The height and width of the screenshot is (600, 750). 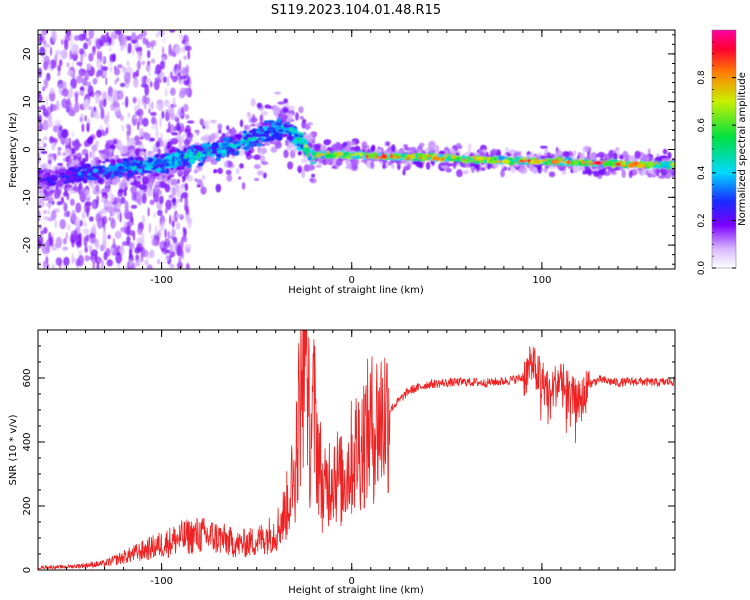 I want to click on figure-title: S119.2023.104.01.48.R15, so click(x=356, y=10).